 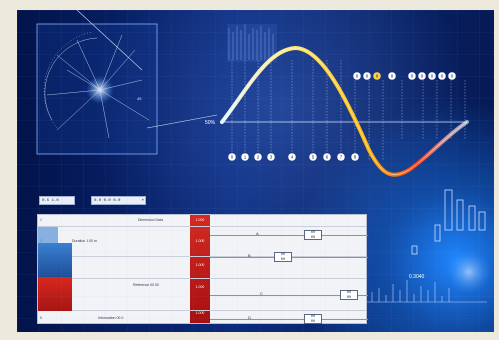 I want to click on bottom-circle-2: 2, so click(x=258, y=157).